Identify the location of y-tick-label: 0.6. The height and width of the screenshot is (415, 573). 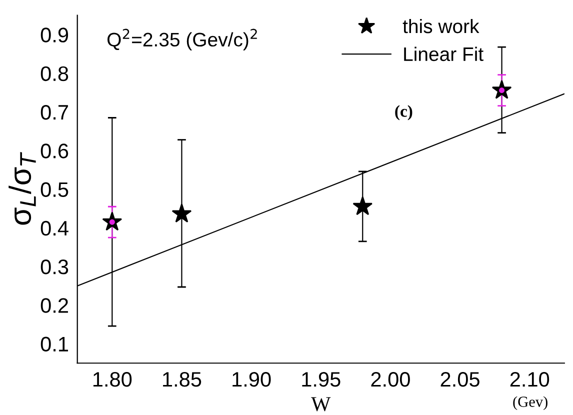
(54, 151).